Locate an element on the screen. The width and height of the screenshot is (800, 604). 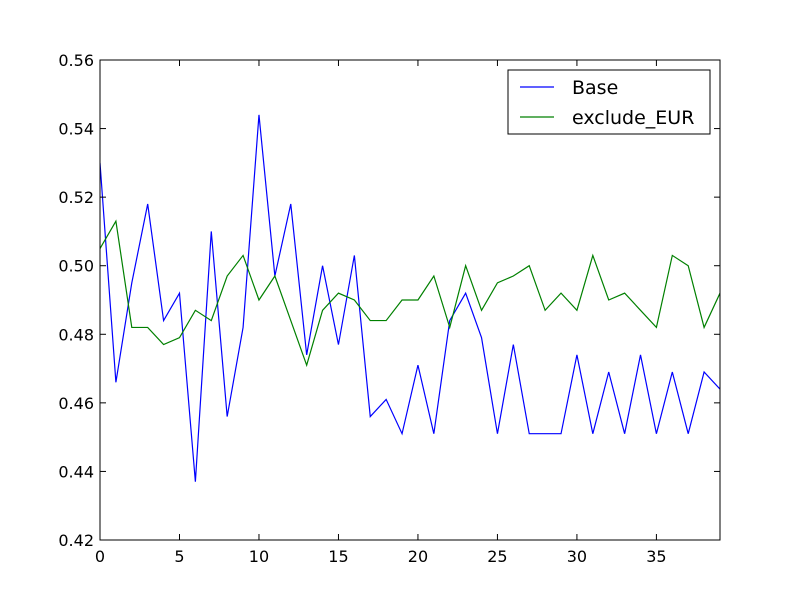
y-tick-label: 0.52 is located at coordinates (76, 197).